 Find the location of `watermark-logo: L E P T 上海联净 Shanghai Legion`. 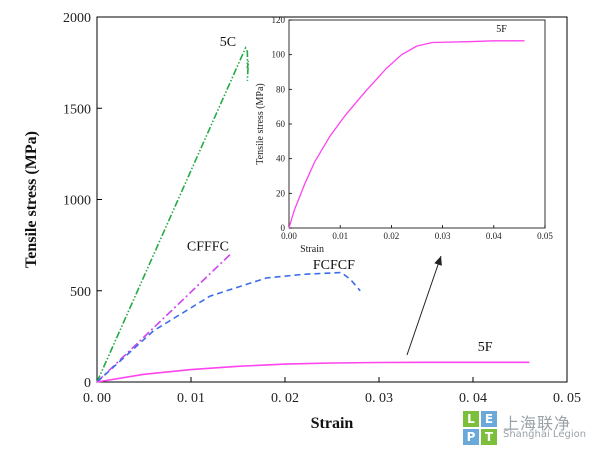

watermark-logo: L E P T 上海联净 Shanghai Legion is located at coordinates (530, 427).